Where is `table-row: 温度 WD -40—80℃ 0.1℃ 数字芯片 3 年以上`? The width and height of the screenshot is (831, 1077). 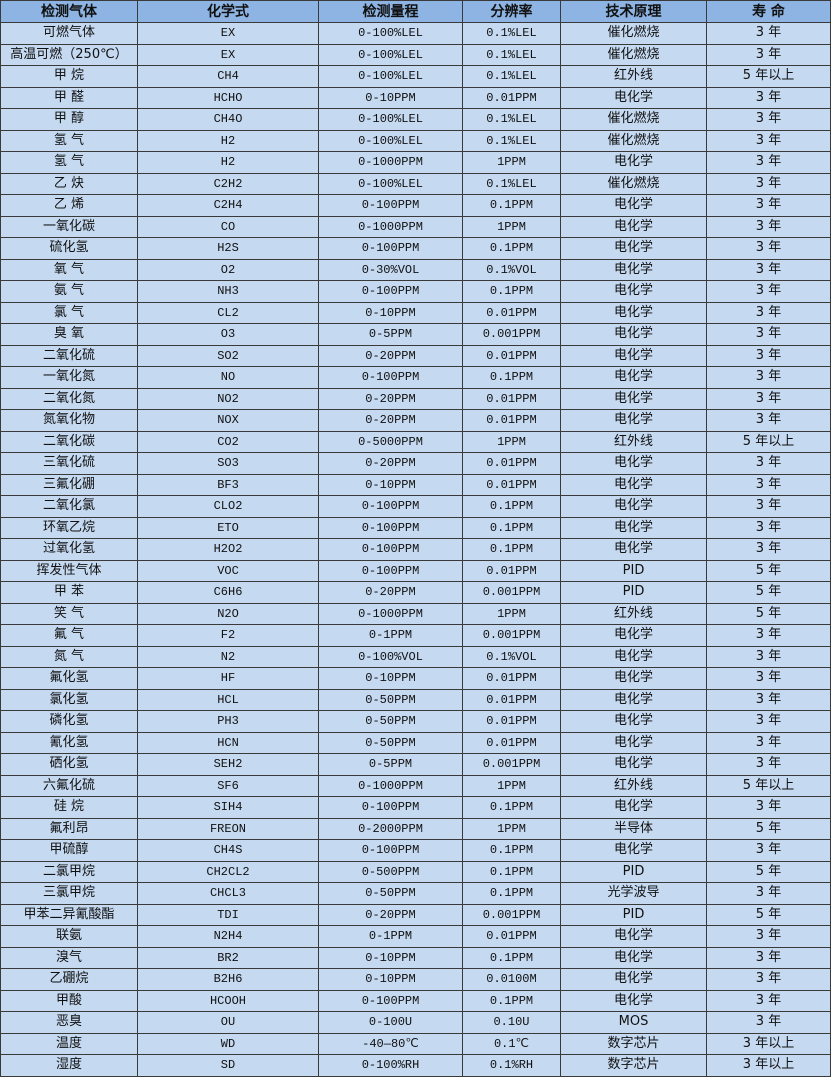
table-row: 温度 WD -40—80℃ 0.1℃ 数字芯片 3 年以上 is located at coordinates (415, 1043).